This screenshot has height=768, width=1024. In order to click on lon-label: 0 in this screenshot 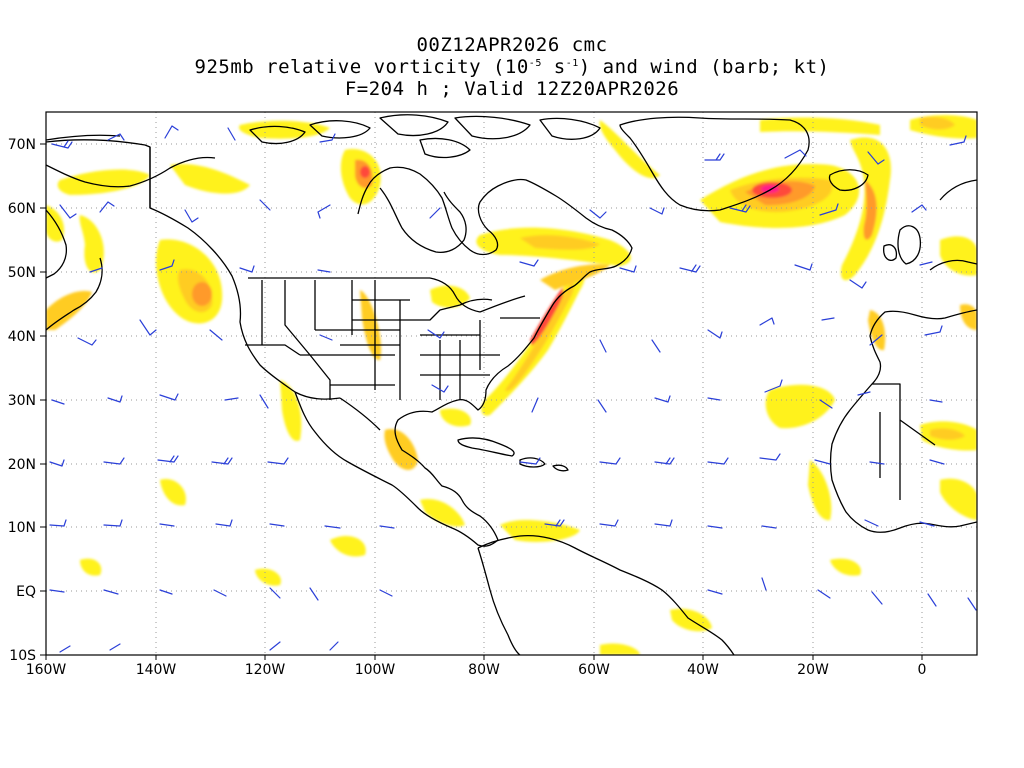, I will do `click(922, 670)`.